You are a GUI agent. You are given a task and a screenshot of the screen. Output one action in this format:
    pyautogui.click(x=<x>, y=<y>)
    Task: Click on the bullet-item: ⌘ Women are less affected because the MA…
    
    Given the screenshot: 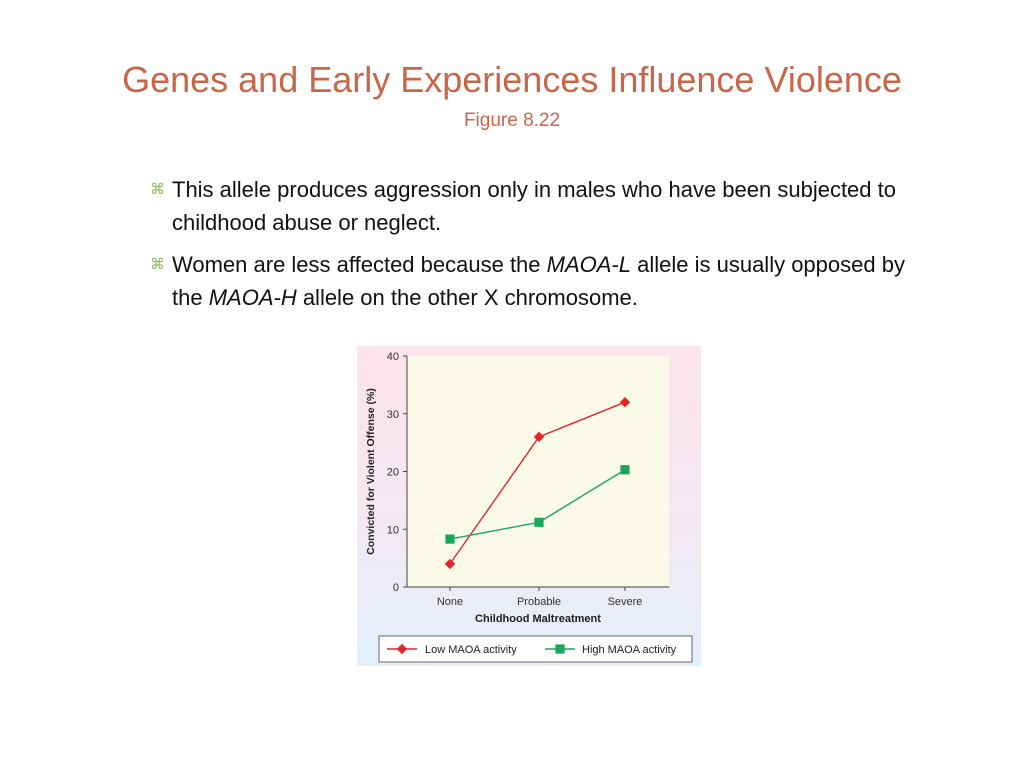 What is the action you would take?
    pyautogui.click(x=530, y=281)
    